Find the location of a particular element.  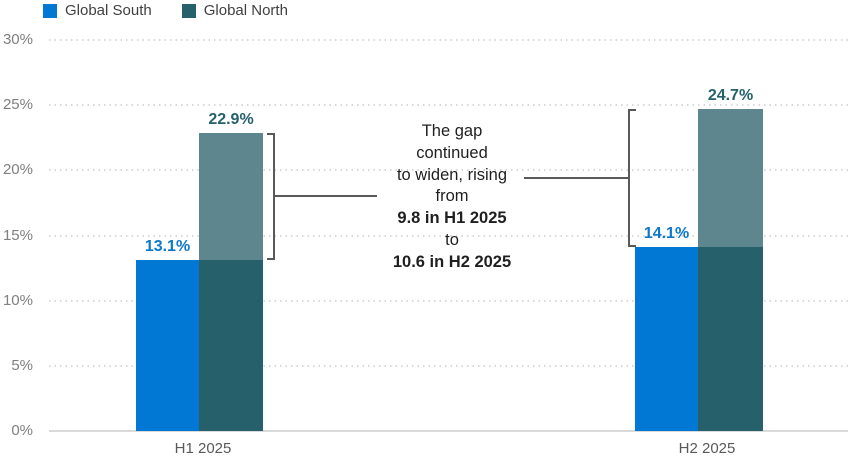

x-tick-label-h1-2025: H1 2025 is located at coordinates (203, 448).